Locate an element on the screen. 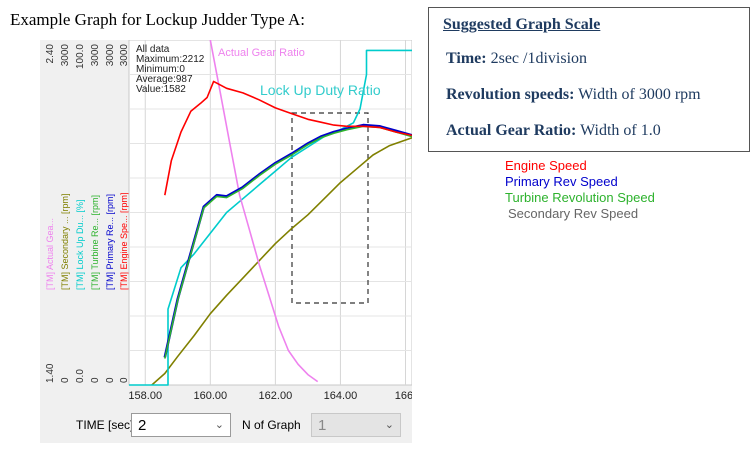  axis-series-label: [TM] Secondary ... [rpm] is located at coordinates (65, 241).